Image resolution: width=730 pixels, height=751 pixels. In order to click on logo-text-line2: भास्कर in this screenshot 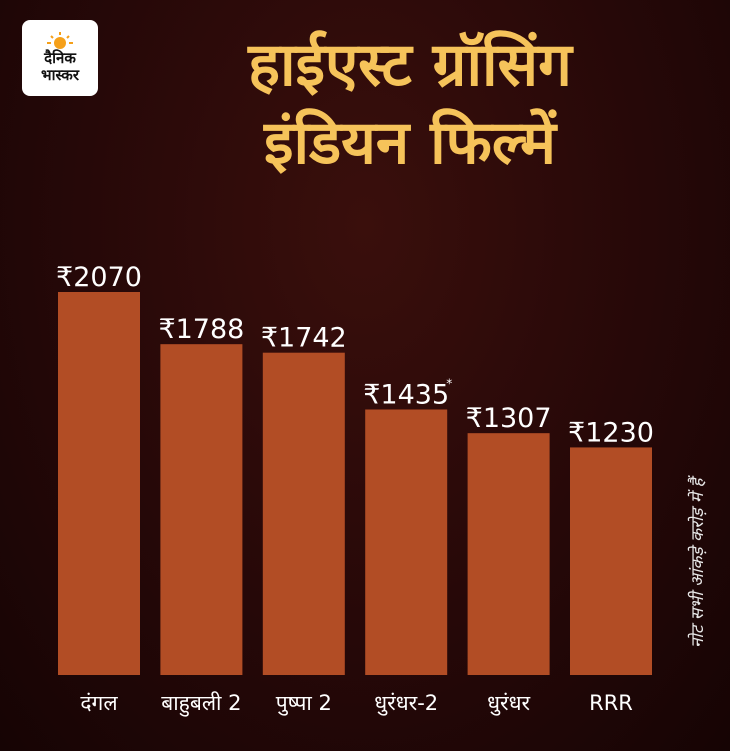, I will do `click(60, 75)`.